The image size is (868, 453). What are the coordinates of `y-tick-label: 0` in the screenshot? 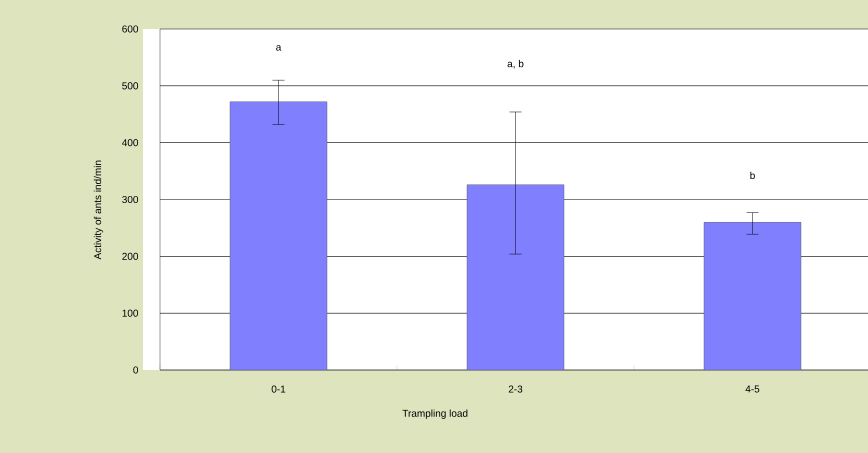 It's located at (135, 370).